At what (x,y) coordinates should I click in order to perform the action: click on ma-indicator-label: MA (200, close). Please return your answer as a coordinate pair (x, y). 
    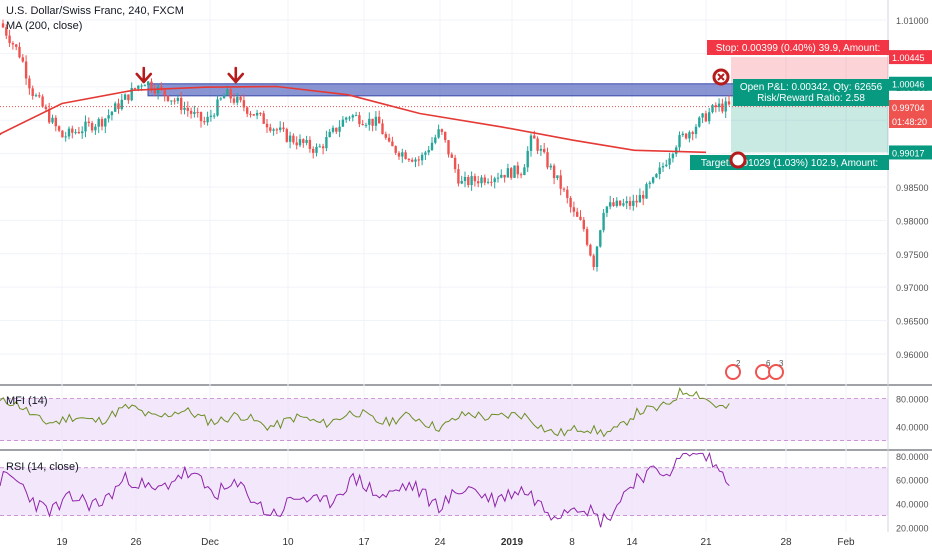
    Looking at the image, I should click on (44, 26).